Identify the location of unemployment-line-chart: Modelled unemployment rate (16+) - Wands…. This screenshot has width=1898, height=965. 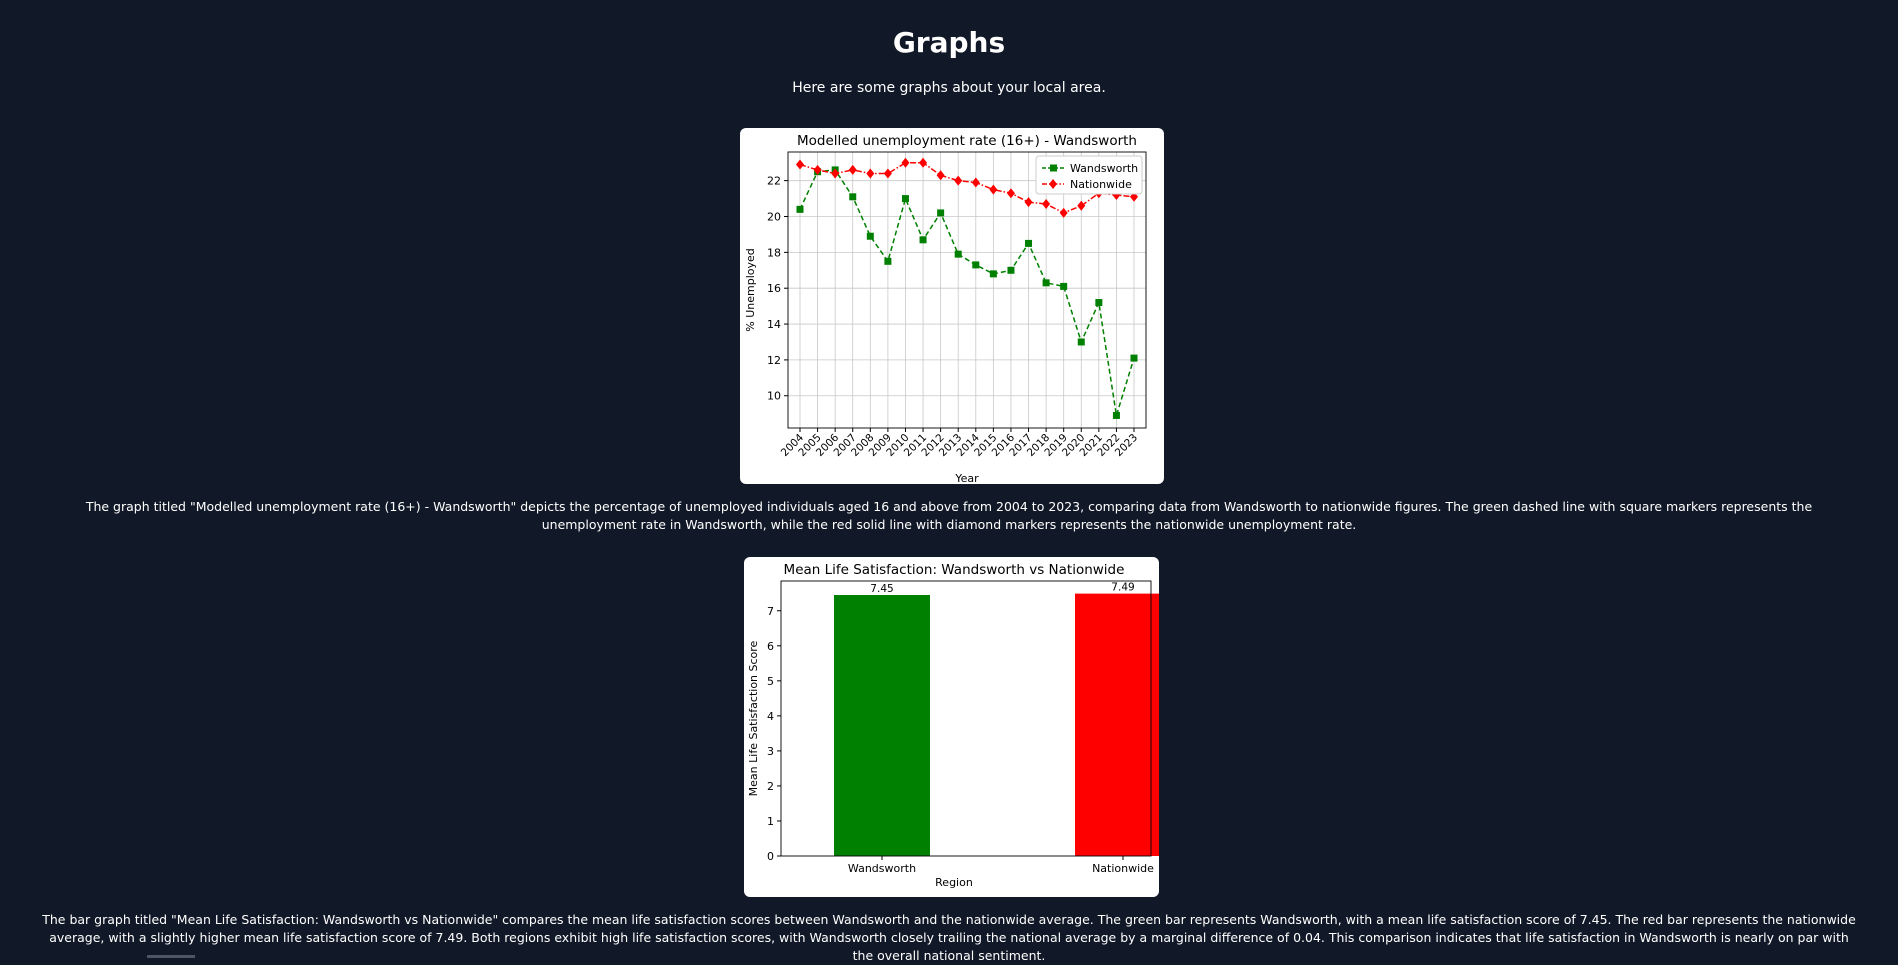
(945, 308).